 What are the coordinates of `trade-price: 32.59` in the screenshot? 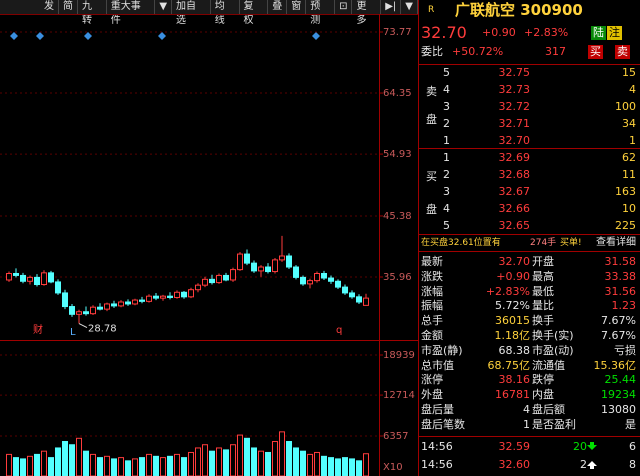 It's located at (514, 446).